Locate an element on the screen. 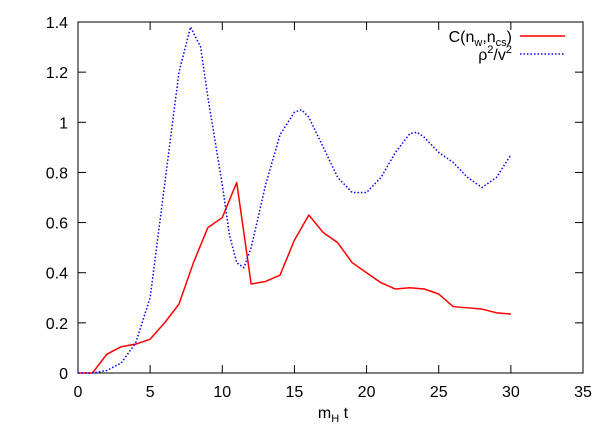 The image size is (615, 430). legend-label-series-2: ρ2/v2 is located at coordinates (495, 54).